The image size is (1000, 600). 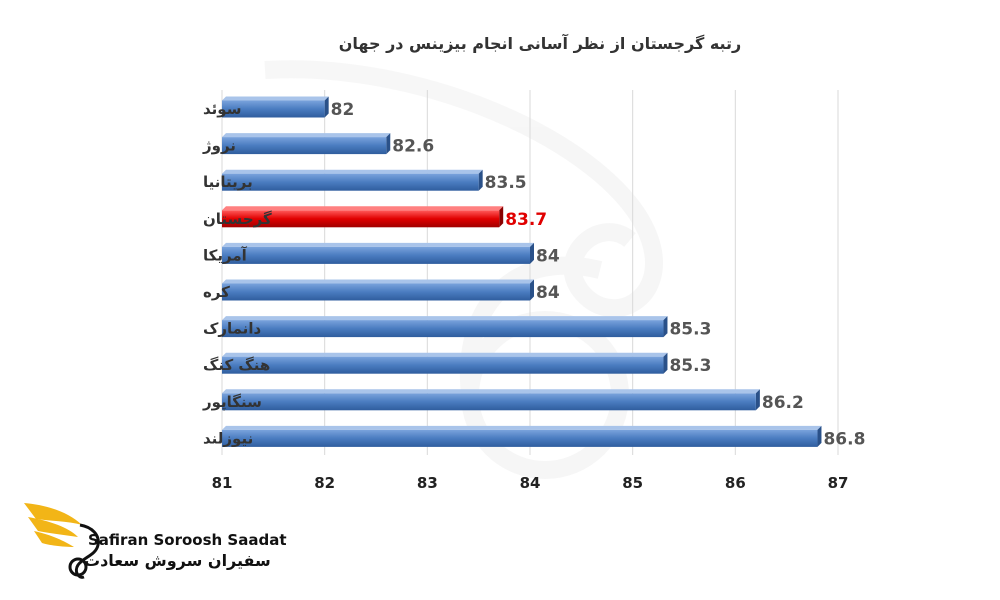 I want to click on data-label: 83.7, so click(x=526, y=220).